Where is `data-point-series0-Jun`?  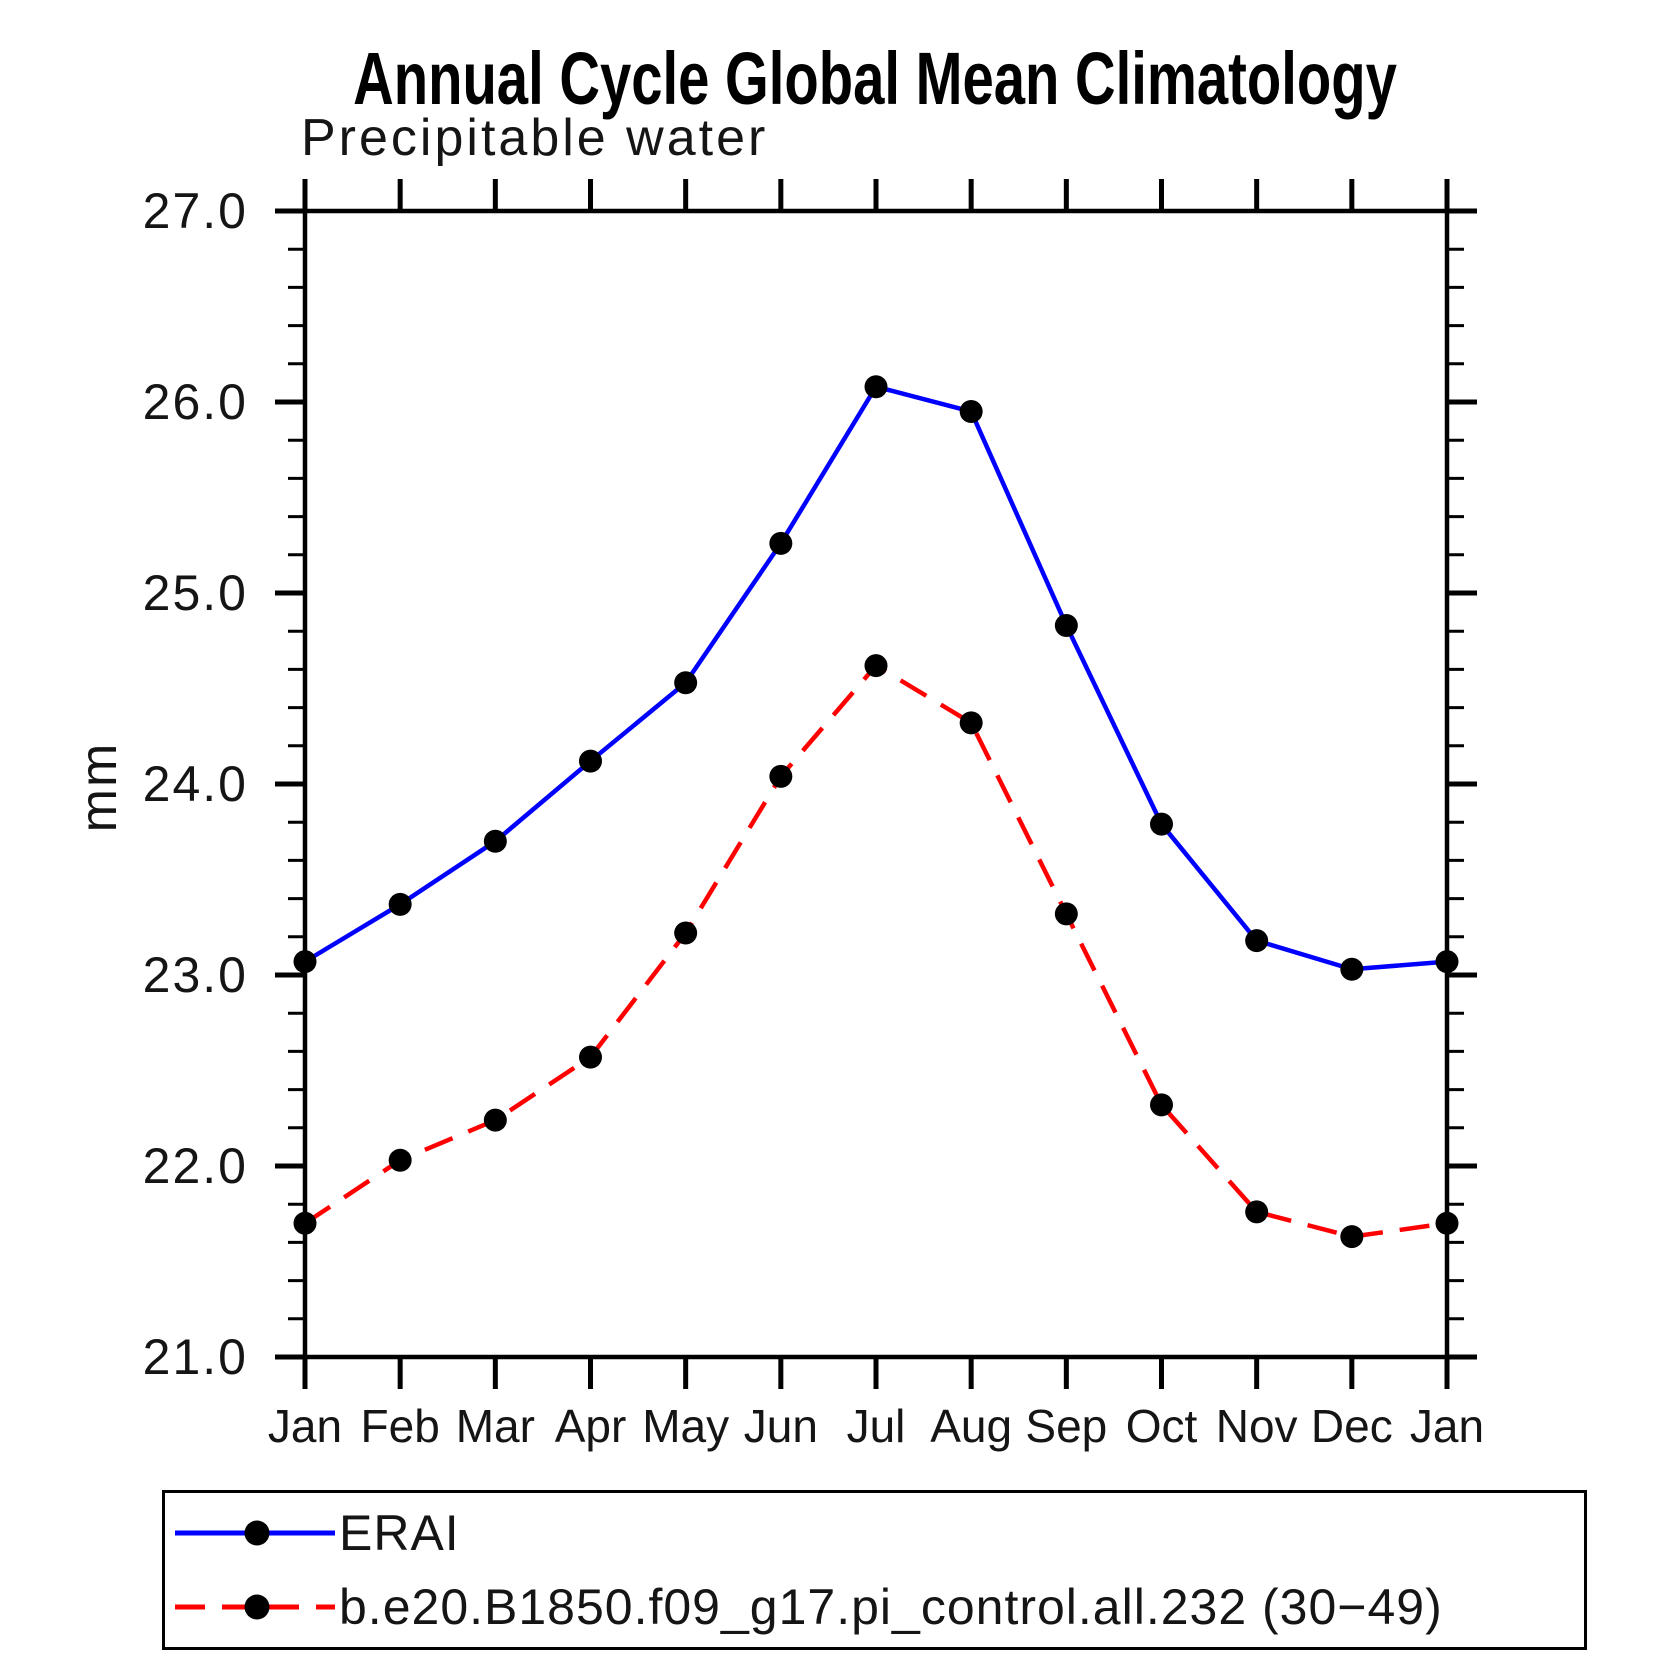 data-point-series0-Jun is located at coordinates (781, 543).